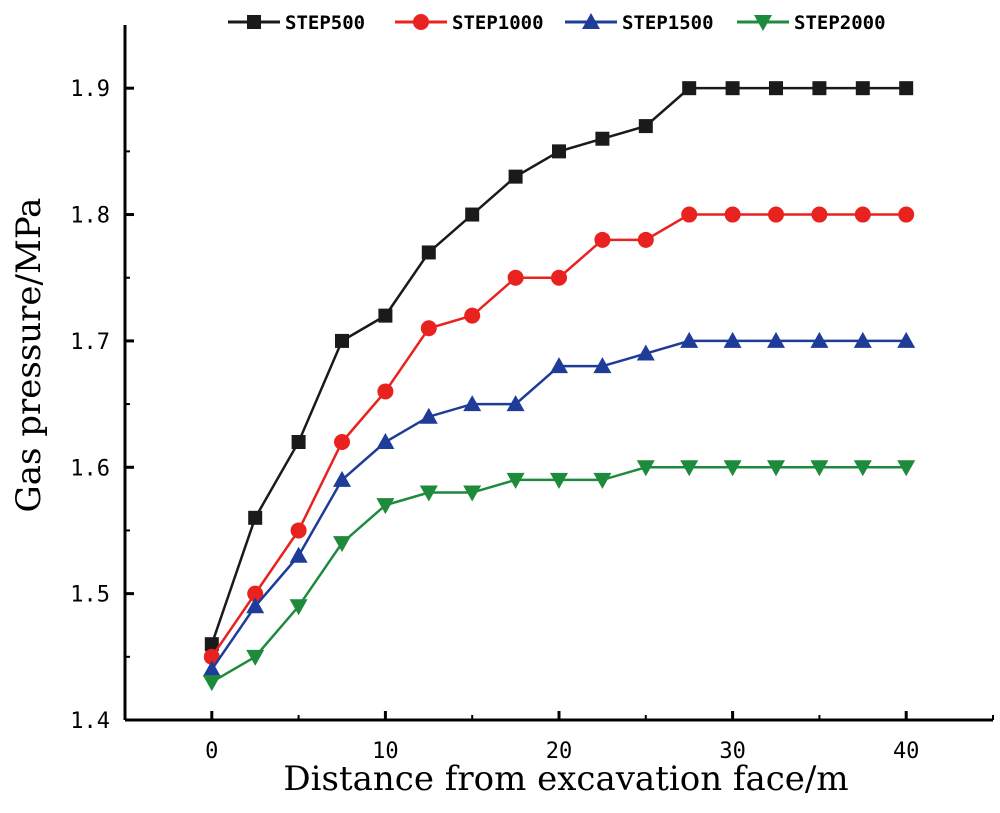 This screenshot has width=1000, height=813. I want to click on y-axis-title: Gas pressure/MPa, so click(29, 355).